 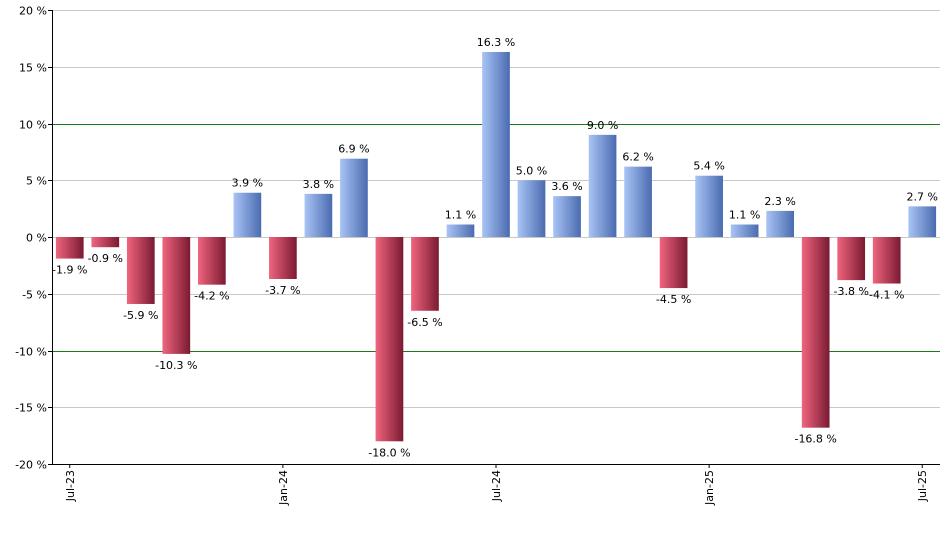 What do you see at coordinates (69, 270) in the screenshot?
I see `data-label: -1.9 %` at bounding box center [69, 270].